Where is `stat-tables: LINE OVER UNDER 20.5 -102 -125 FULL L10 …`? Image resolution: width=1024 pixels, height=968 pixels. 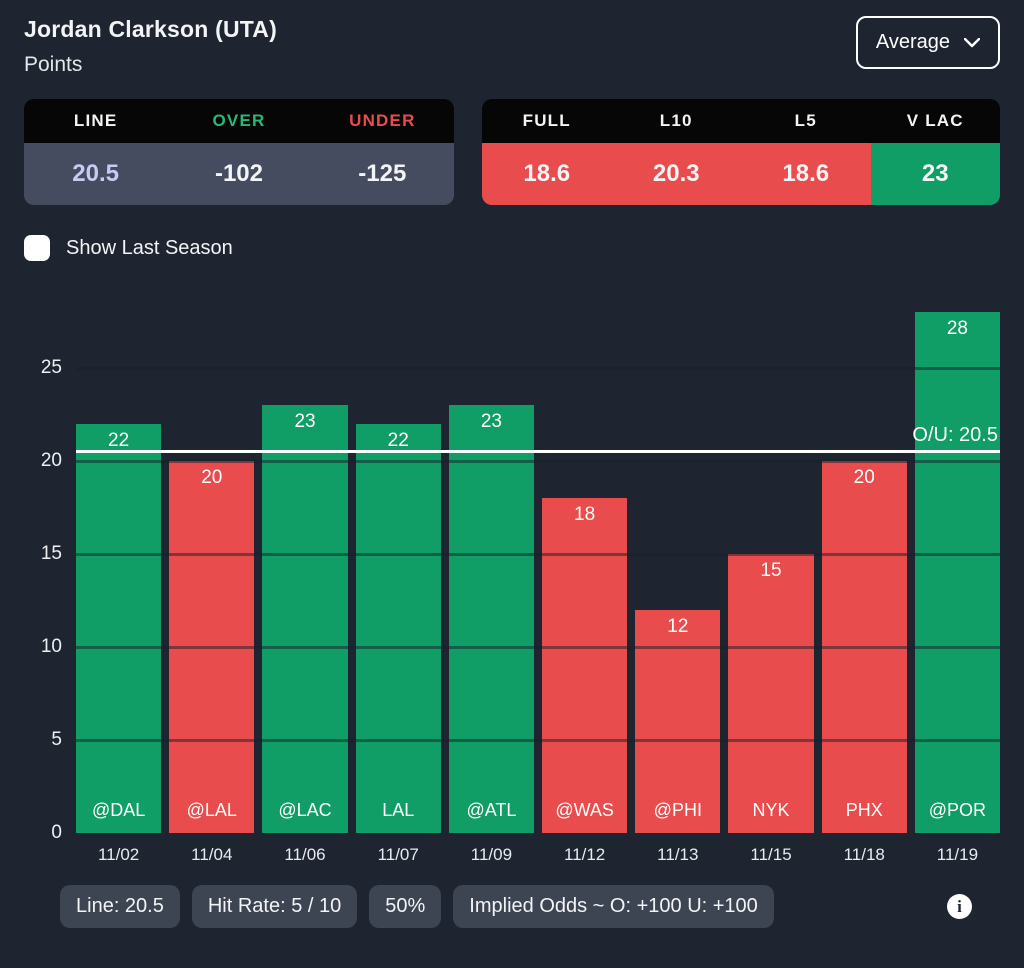
stat-tables: LINE OVER UNDER 20.5 -102 -125 FULL L10 … is located at coordinates (512, 152).